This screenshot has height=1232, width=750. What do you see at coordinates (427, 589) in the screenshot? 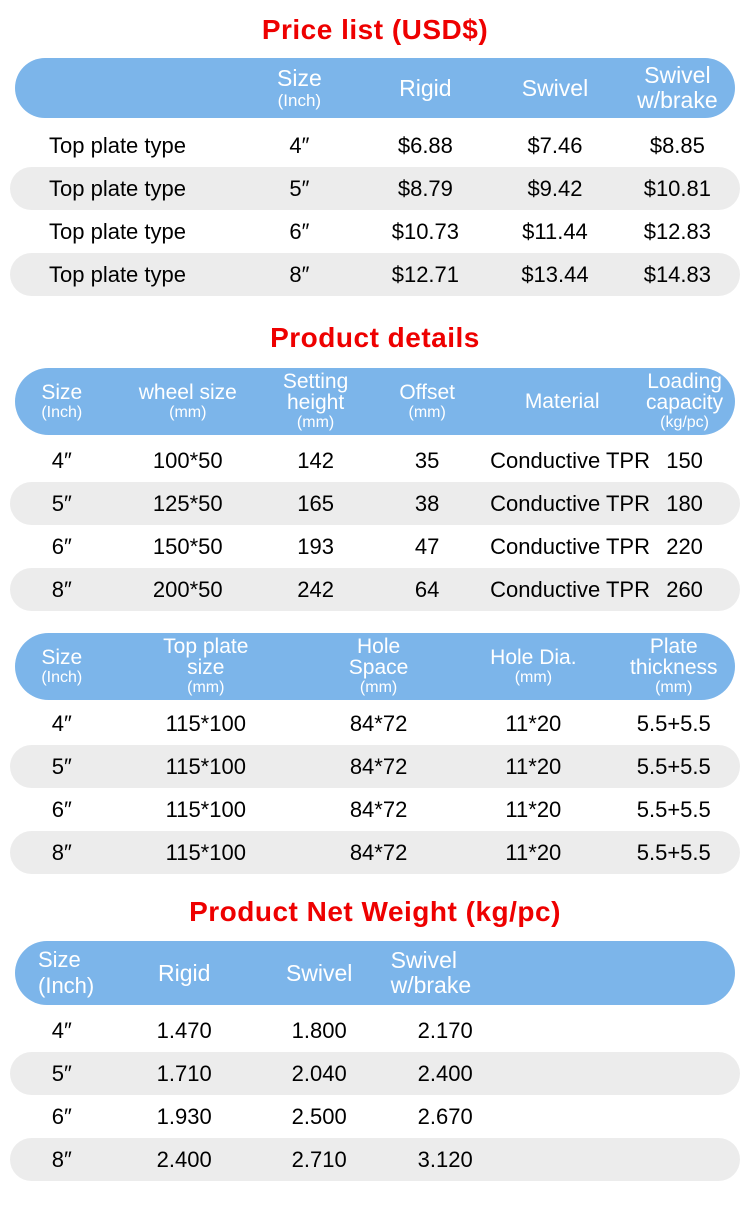
I see `cell-offset: 64` at bounding box center [427, 589].